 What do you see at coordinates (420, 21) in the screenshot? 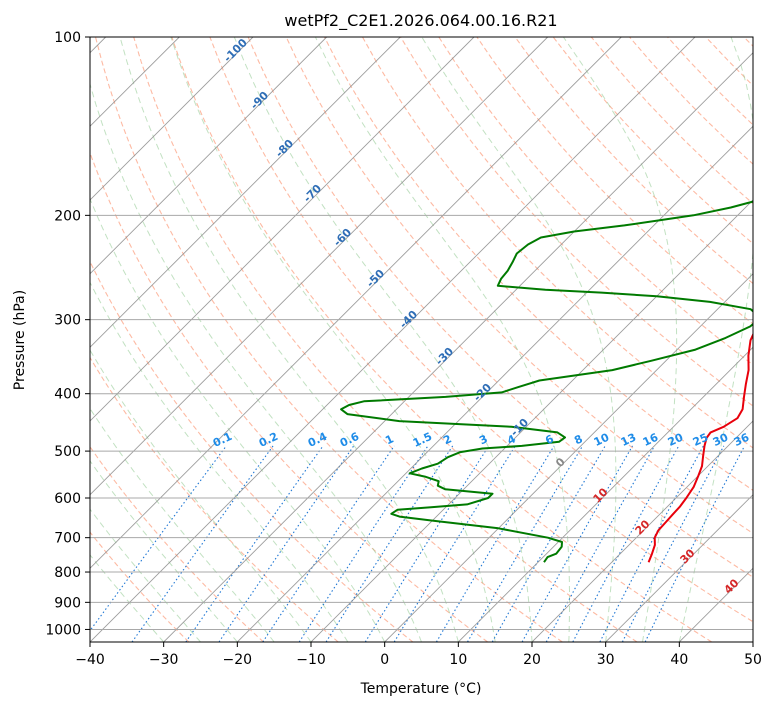
I see `chart-title: wetPf2_C2E1.2026.064.00.16.R21` at bounding box center [420, 21].